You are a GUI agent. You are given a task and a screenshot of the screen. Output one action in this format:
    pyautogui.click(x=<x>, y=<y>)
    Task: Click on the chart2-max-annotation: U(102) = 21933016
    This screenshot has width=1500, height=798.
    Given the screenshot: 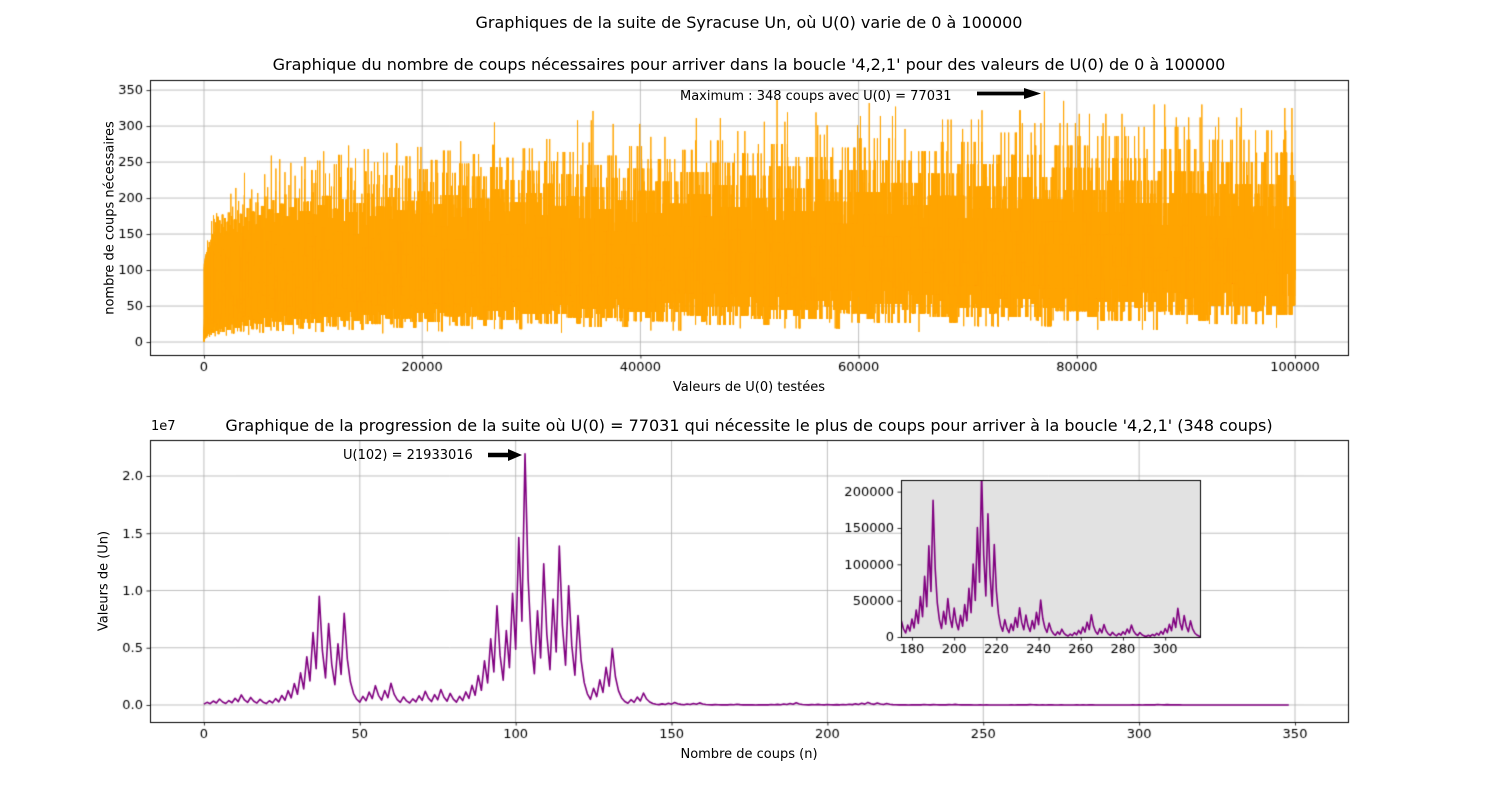 What is the action you would take?
    pyautogui.click(x=408, y=455)
    